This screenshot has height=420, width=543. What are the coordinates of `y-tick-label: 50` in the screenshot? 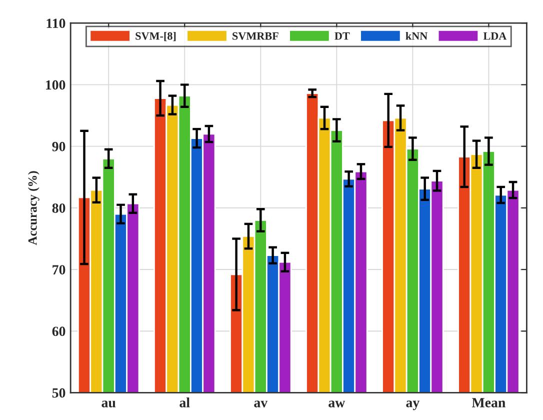 It's located at (59, 393).